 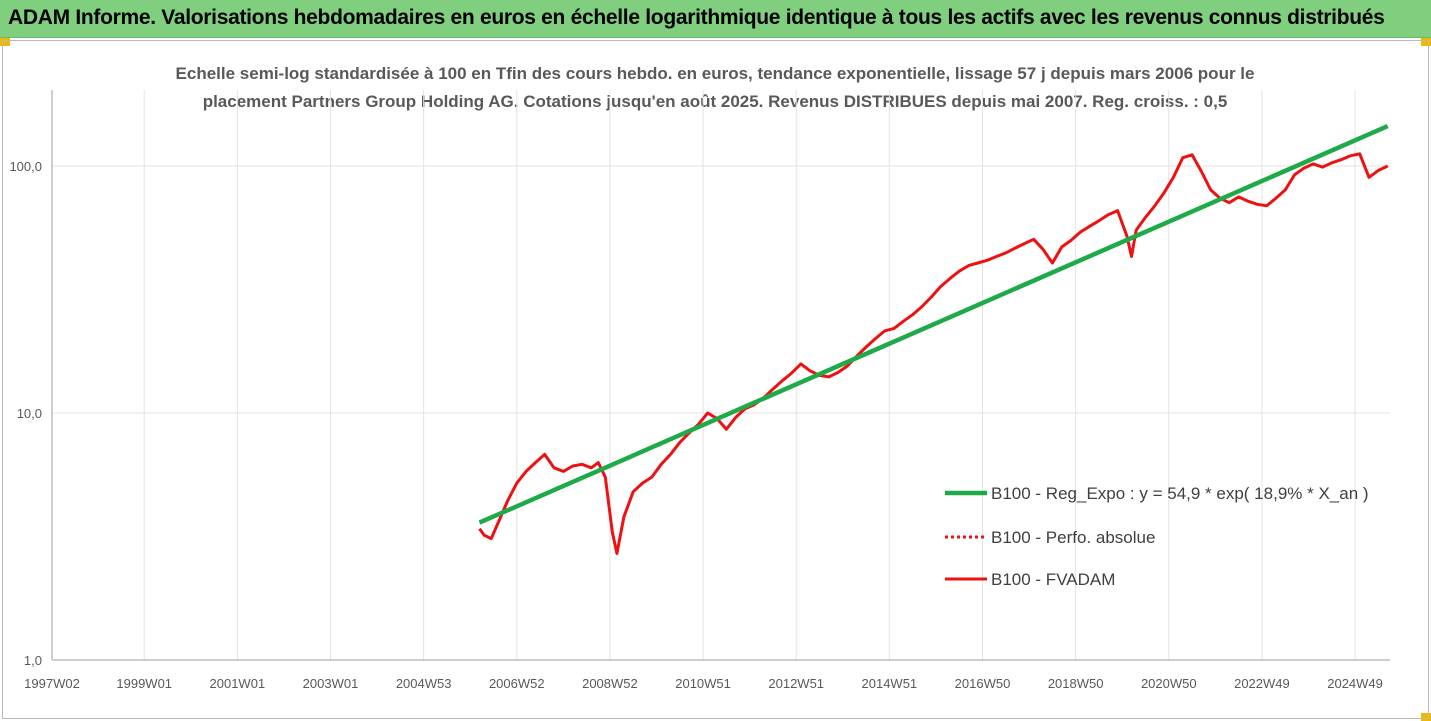 I want to click on corner-marker-bottom-right, so click(x=1426, y=717).